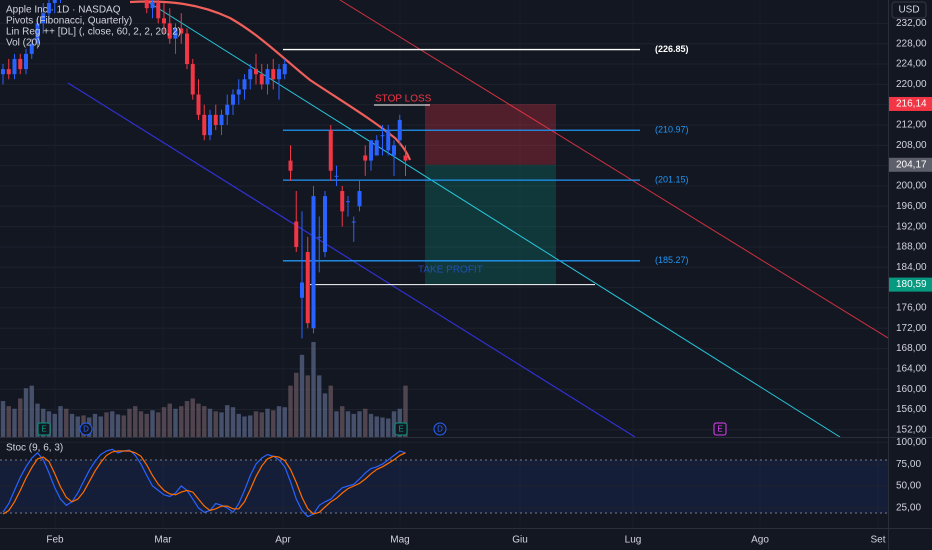  I want to click on x-tick-label: Apr, so click(283, 540).